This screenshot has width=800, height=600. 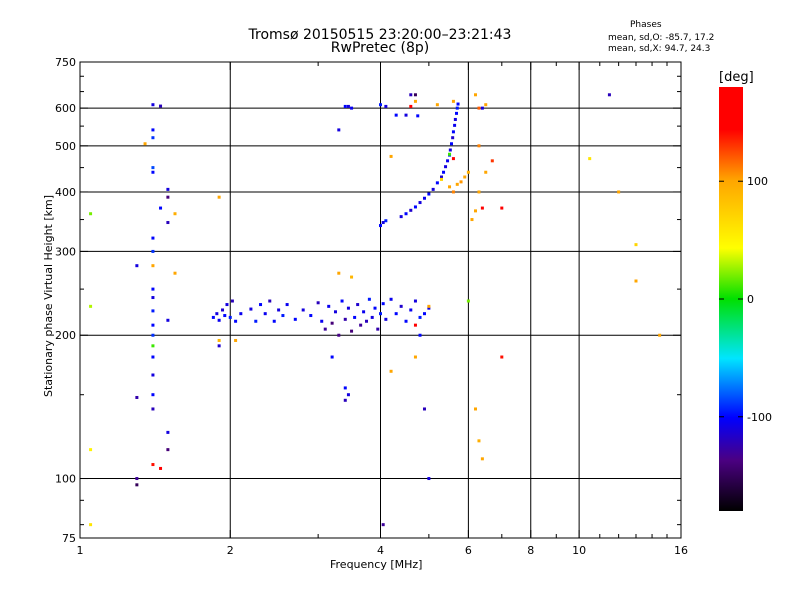 I want to click on colorbar-tick-label: -100, so click(x=759, y=417).